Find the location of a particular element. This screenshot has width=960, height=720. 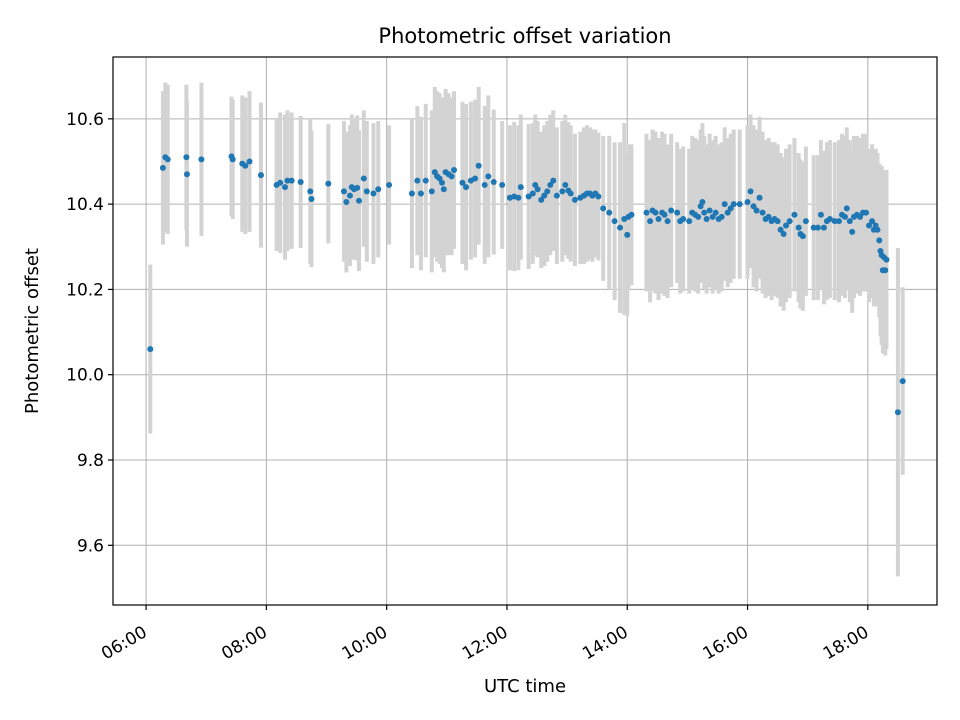

y-tick-label: 10.6 is located at coordinates (85, 120).